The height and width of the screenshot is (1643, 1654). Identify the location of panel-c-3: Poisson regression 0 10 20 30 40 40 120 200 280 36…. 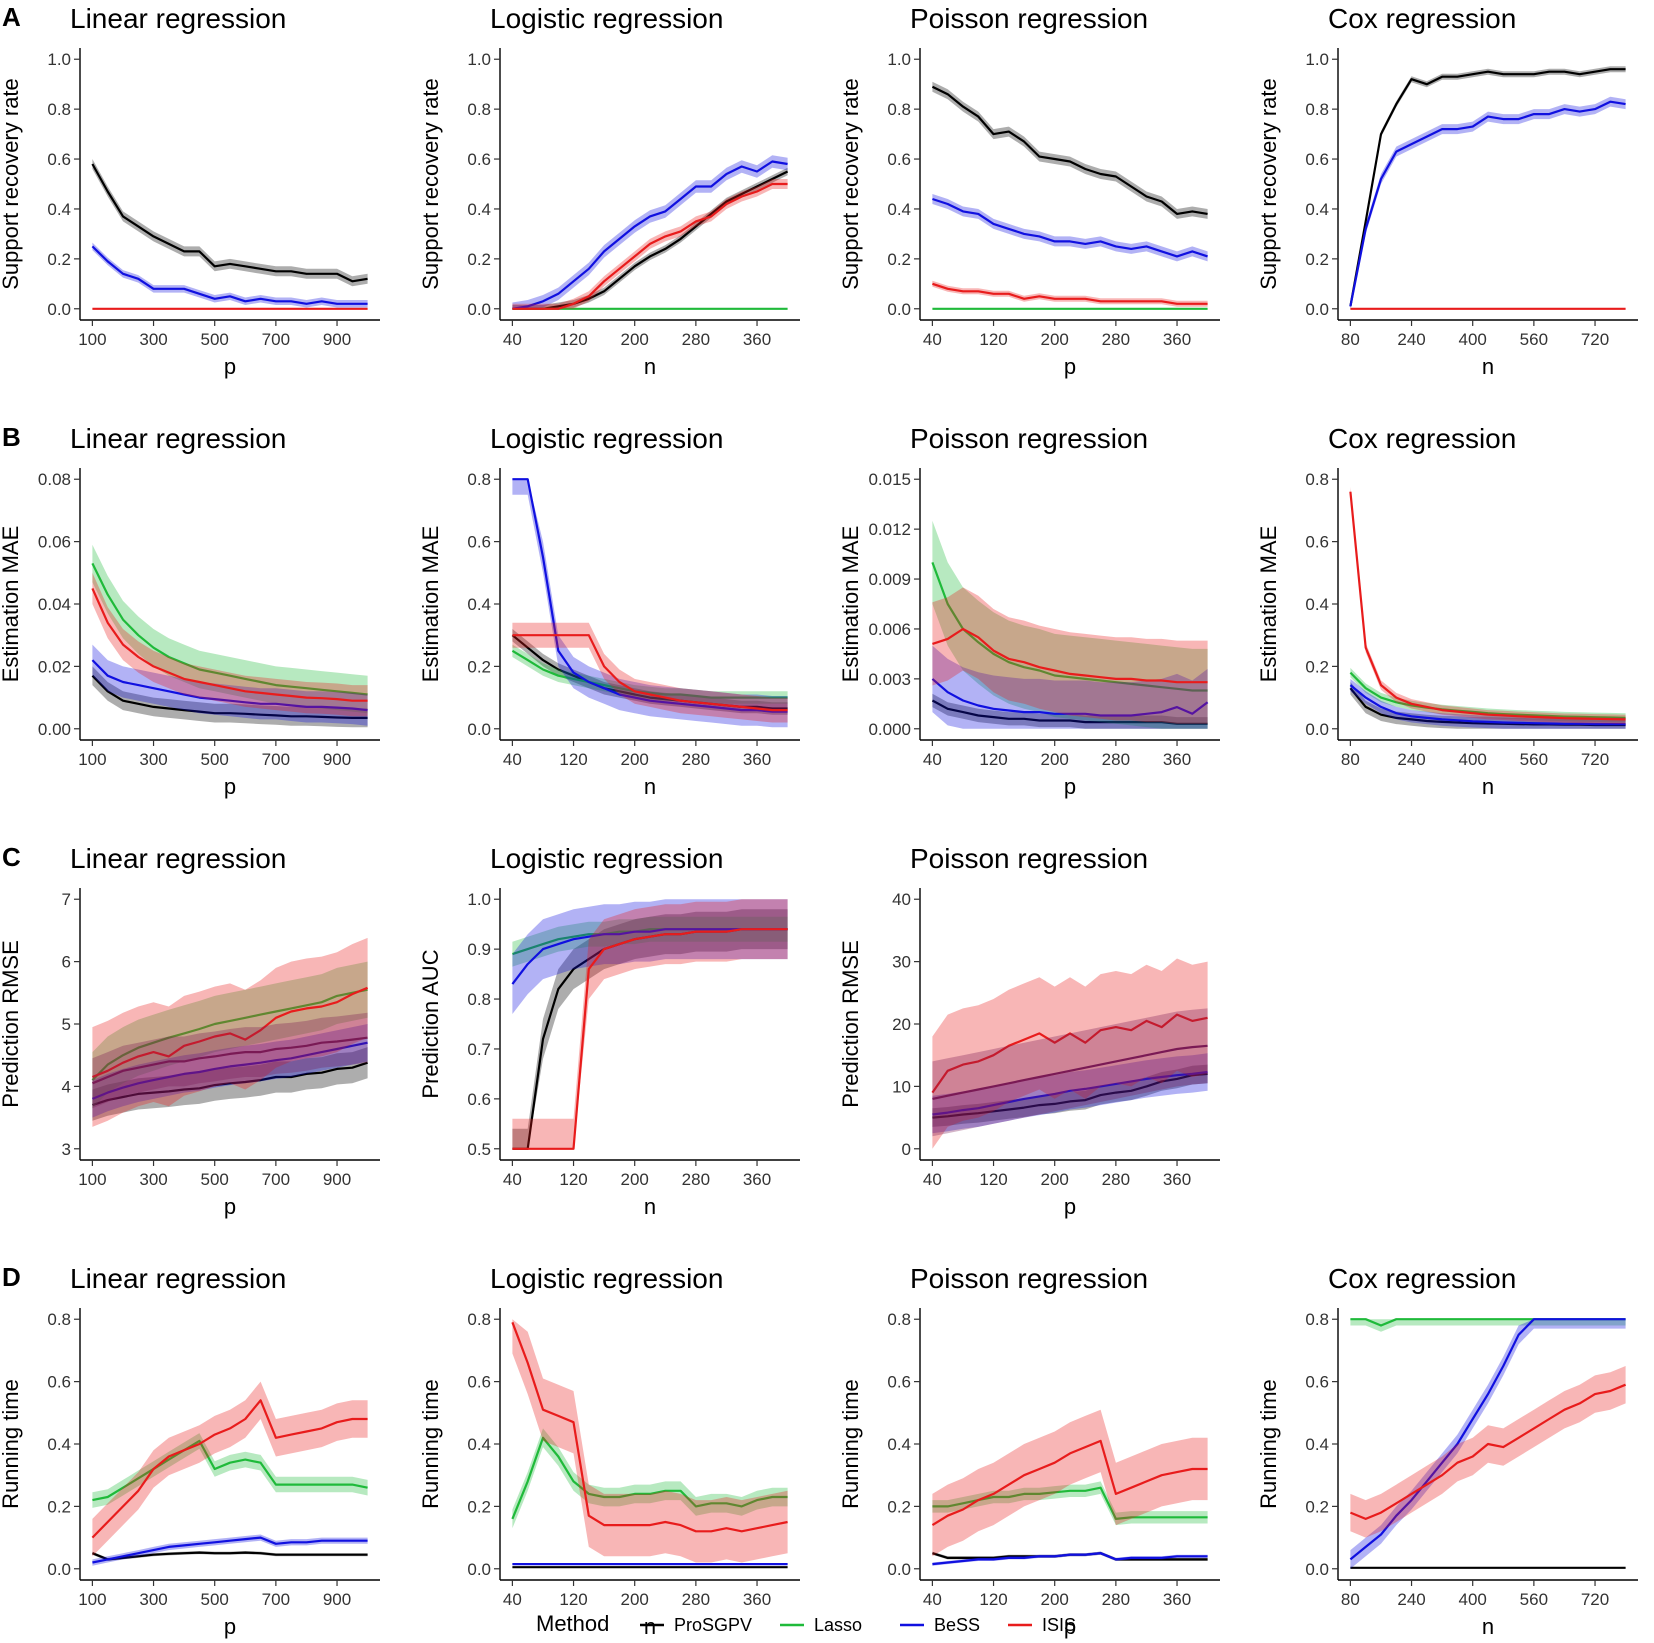
(1029, 1031).